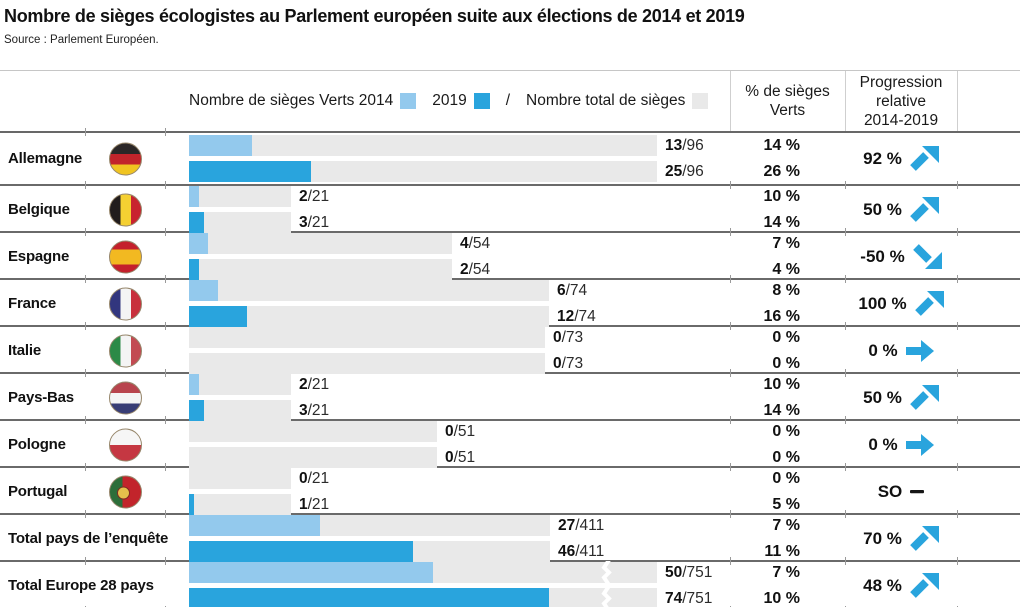  Describe the element at coordinates (781, 316) in the screenshot. I see `pct-2019: 16 %` at that location.